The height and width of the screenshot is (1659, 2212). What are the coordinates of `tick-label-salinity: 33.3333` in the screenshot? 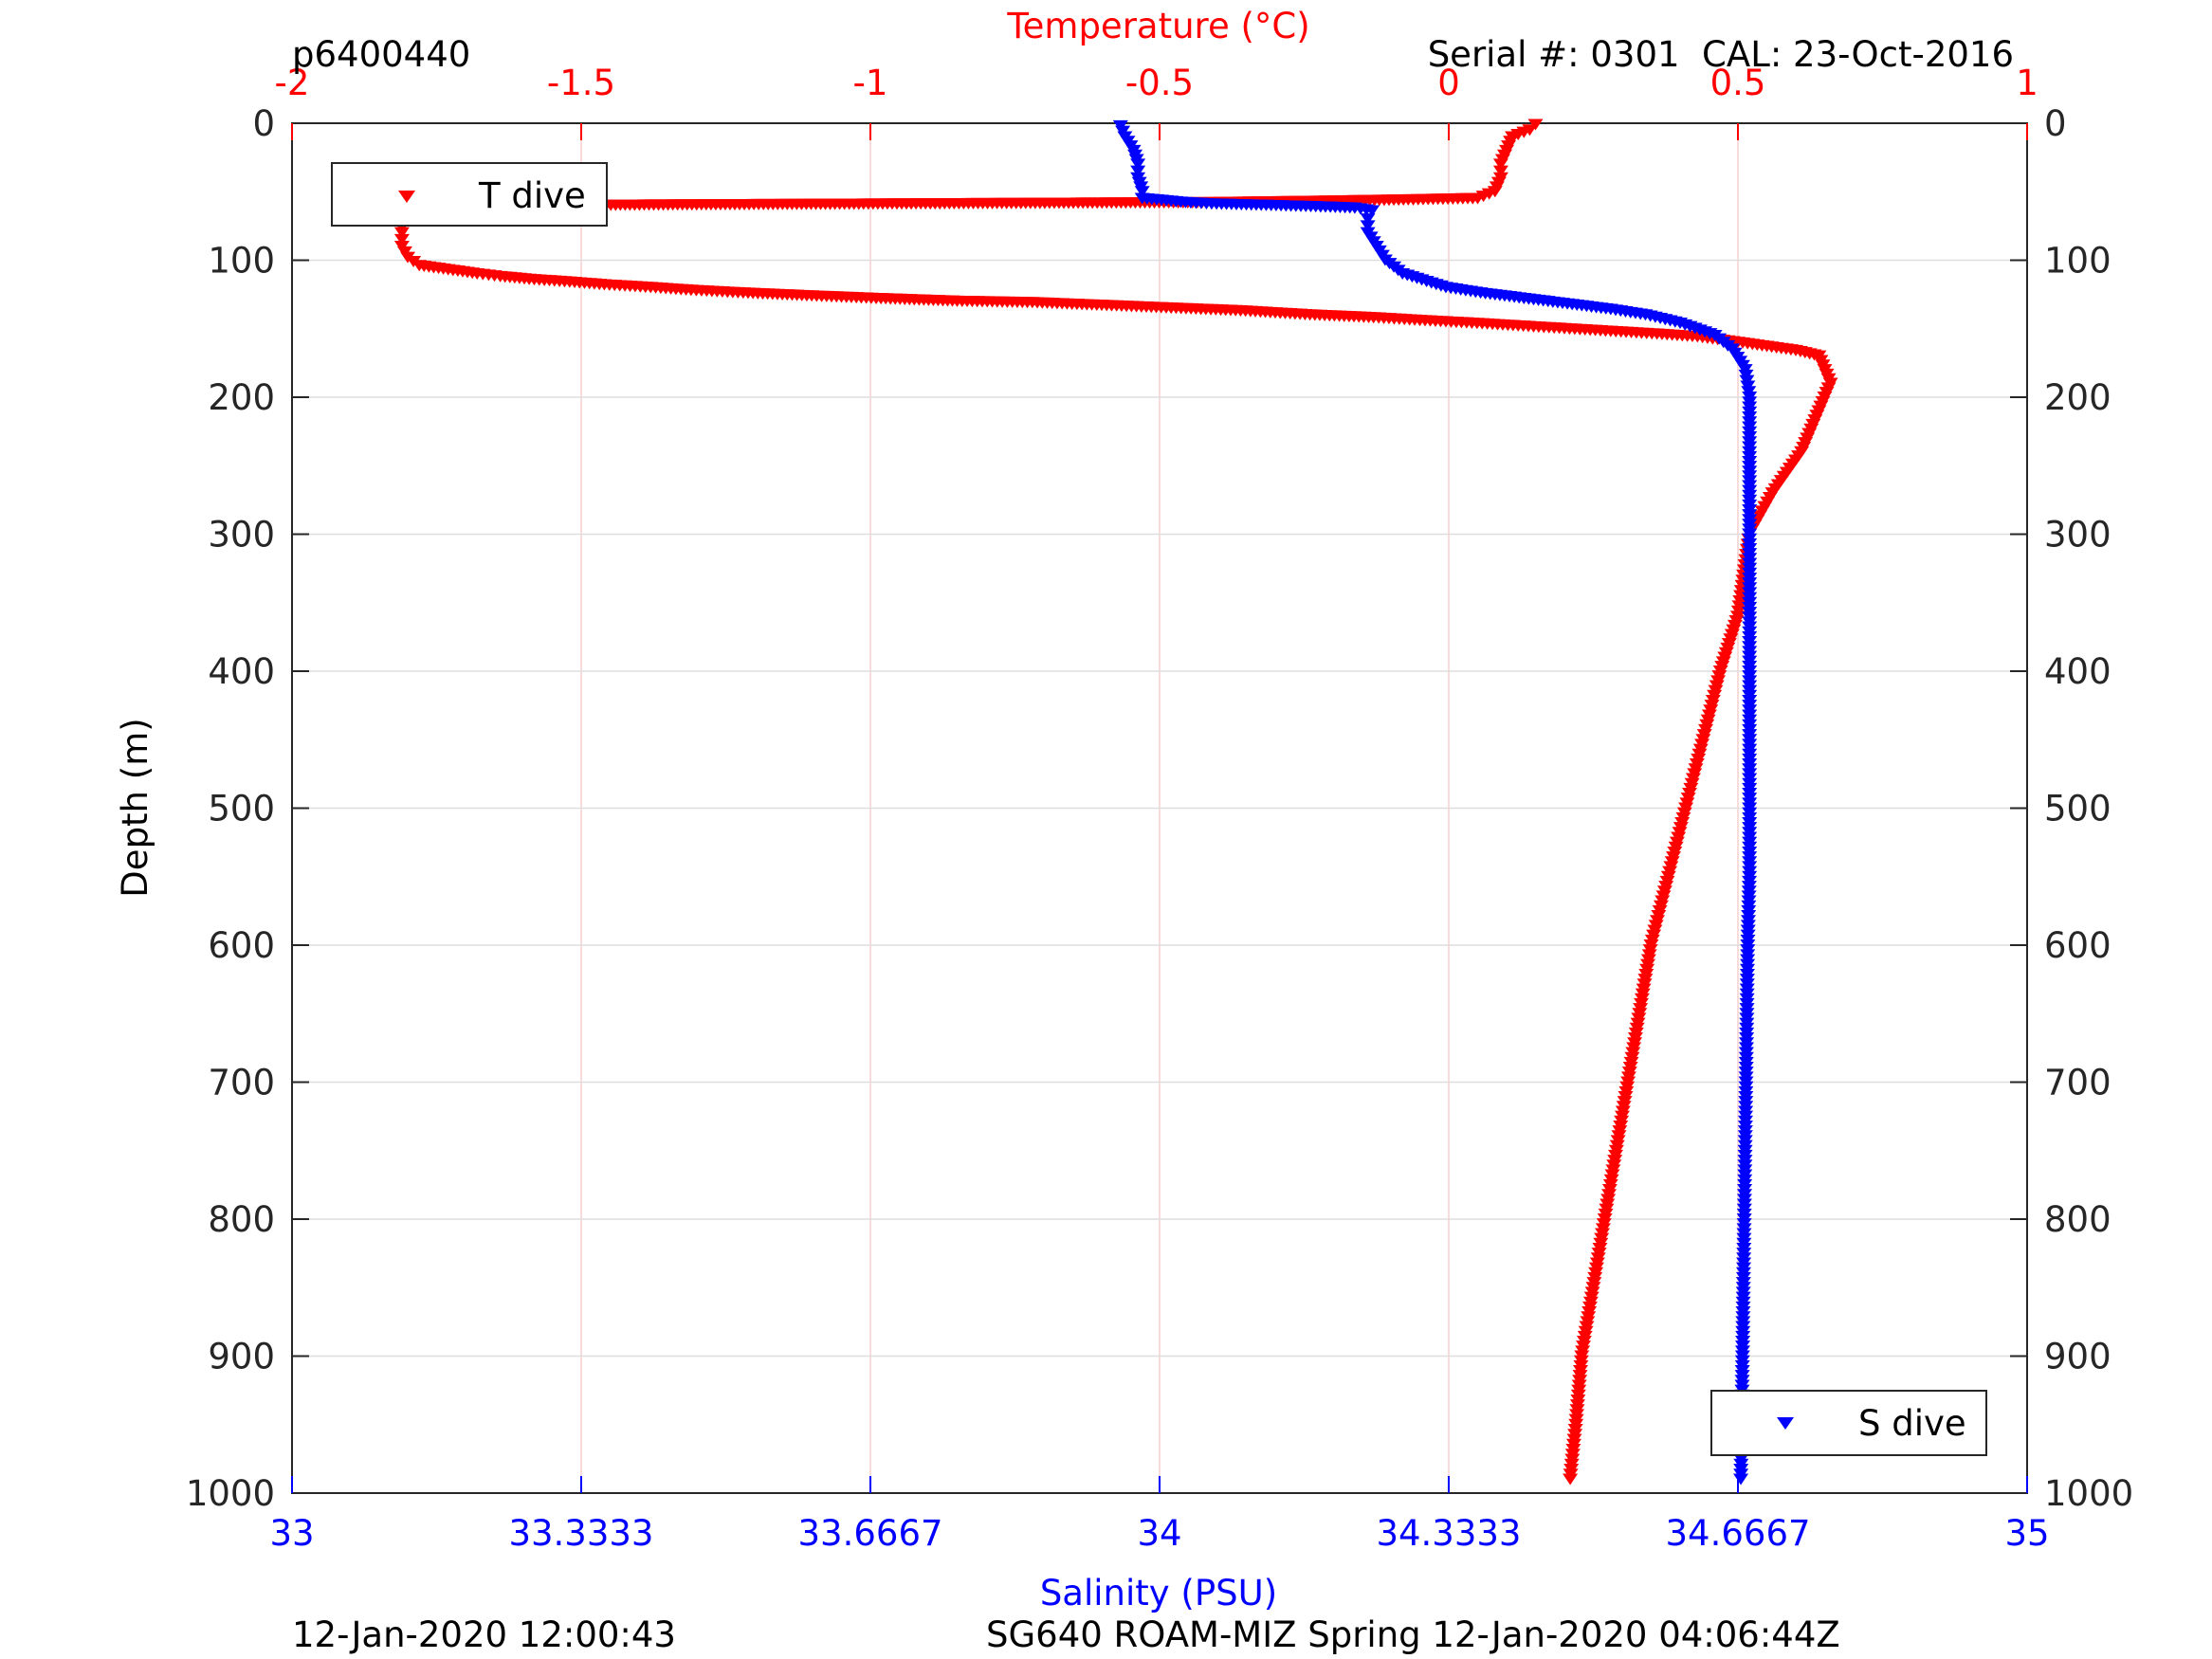 It's located at (580, 1533).